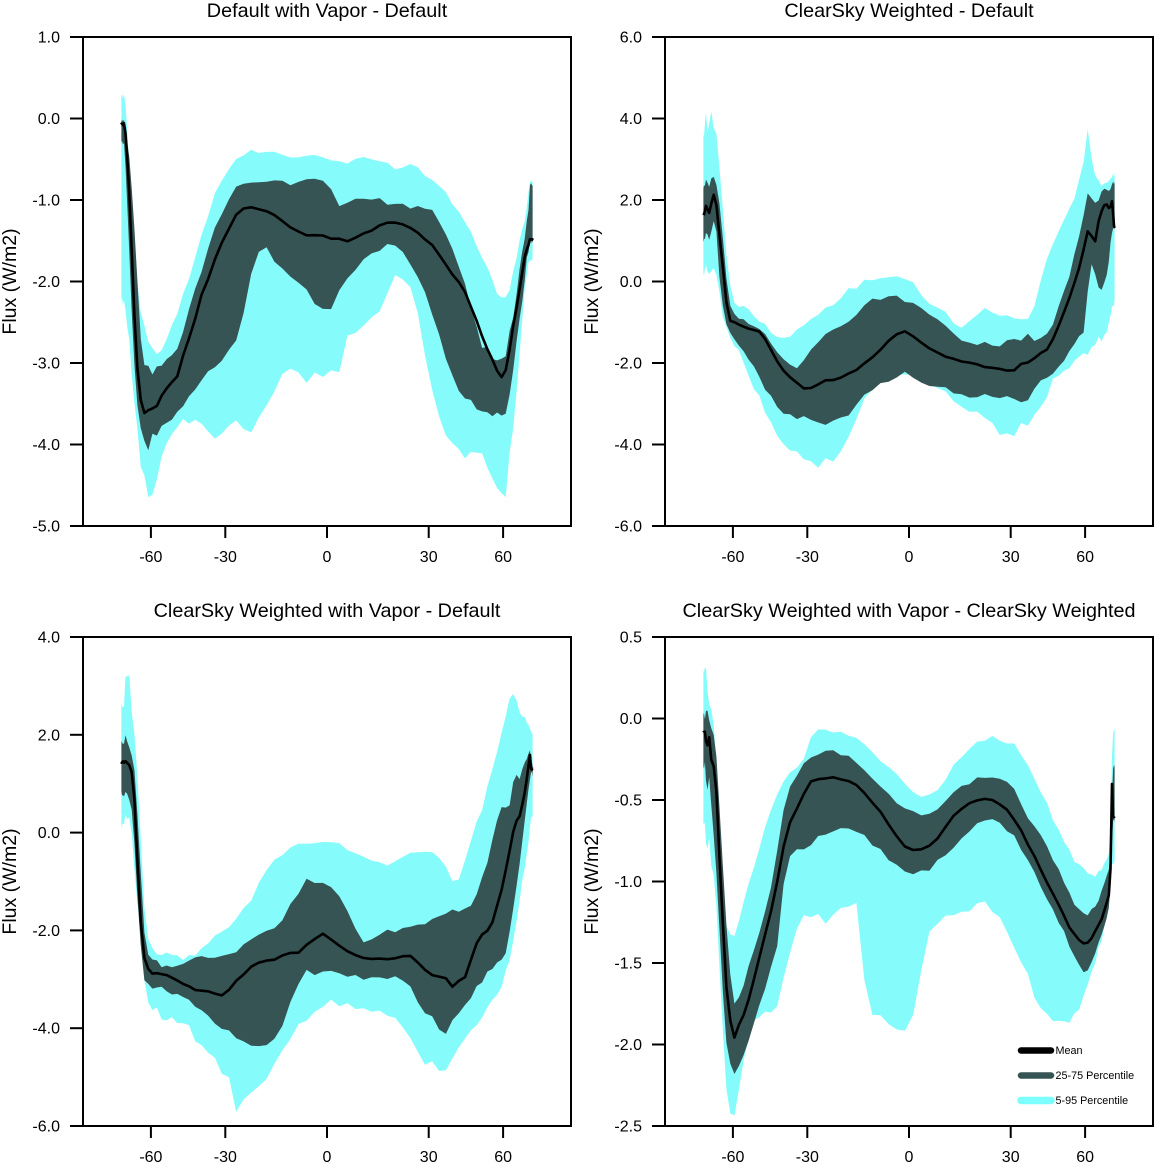  Describe the element at coordinates (628, 964) in the screenshot. I see `svg-text: -1.5` at that location.